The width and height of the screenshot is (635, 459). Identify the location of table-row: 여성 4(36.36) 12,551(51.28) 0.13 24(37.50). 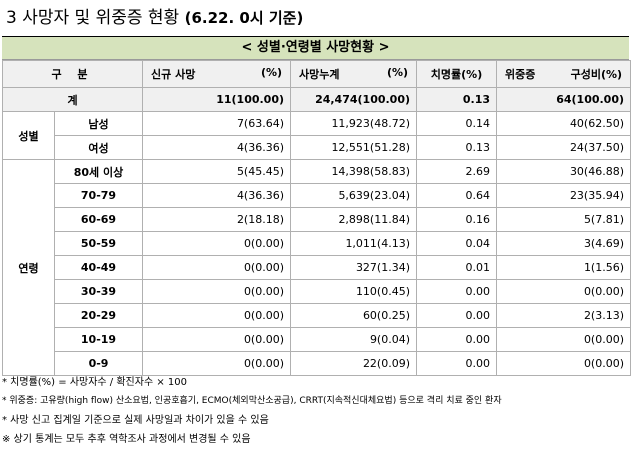
(317, 147).